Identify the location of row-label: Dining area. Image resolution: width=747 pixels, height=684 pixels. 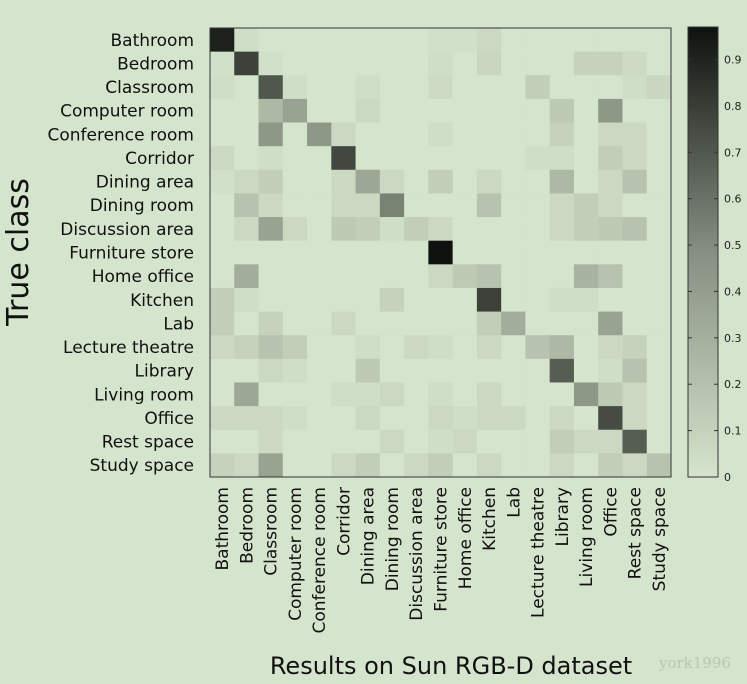
(145, 183).